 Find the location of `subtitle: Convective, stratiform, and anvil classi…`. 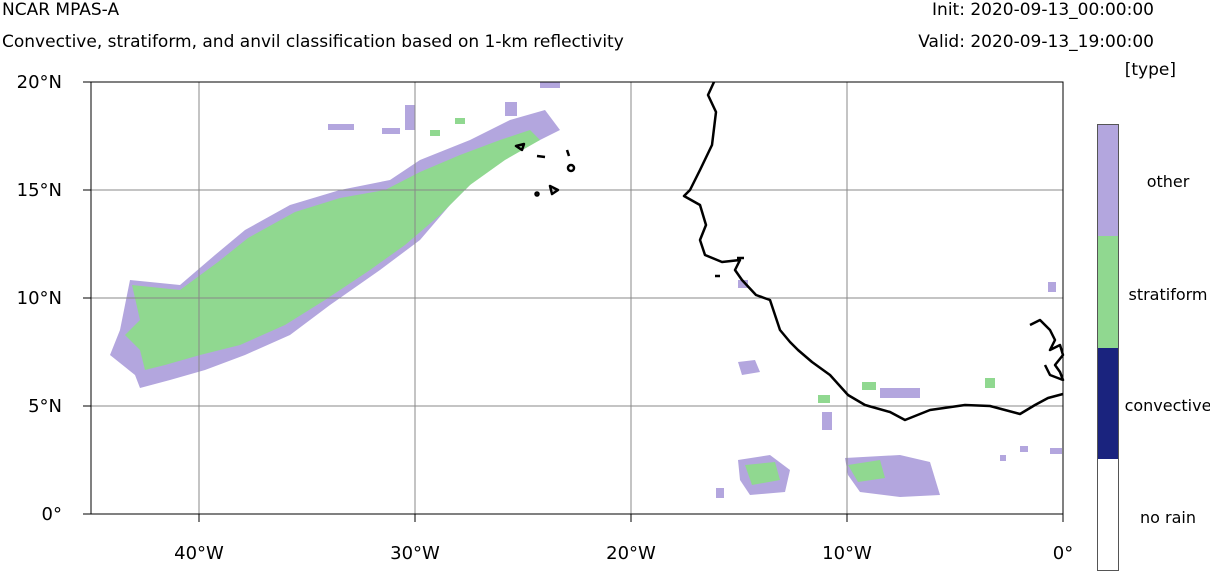

subtitle: Convective, stratiform, and anvil classi… is located at coordinates (313, 42).